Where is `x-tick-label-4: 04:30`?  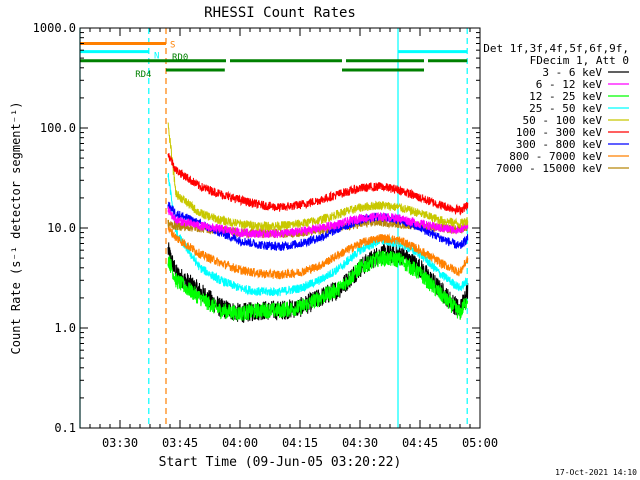 x-tick-label-4: 04:30 is located at coordinates (360, 443).